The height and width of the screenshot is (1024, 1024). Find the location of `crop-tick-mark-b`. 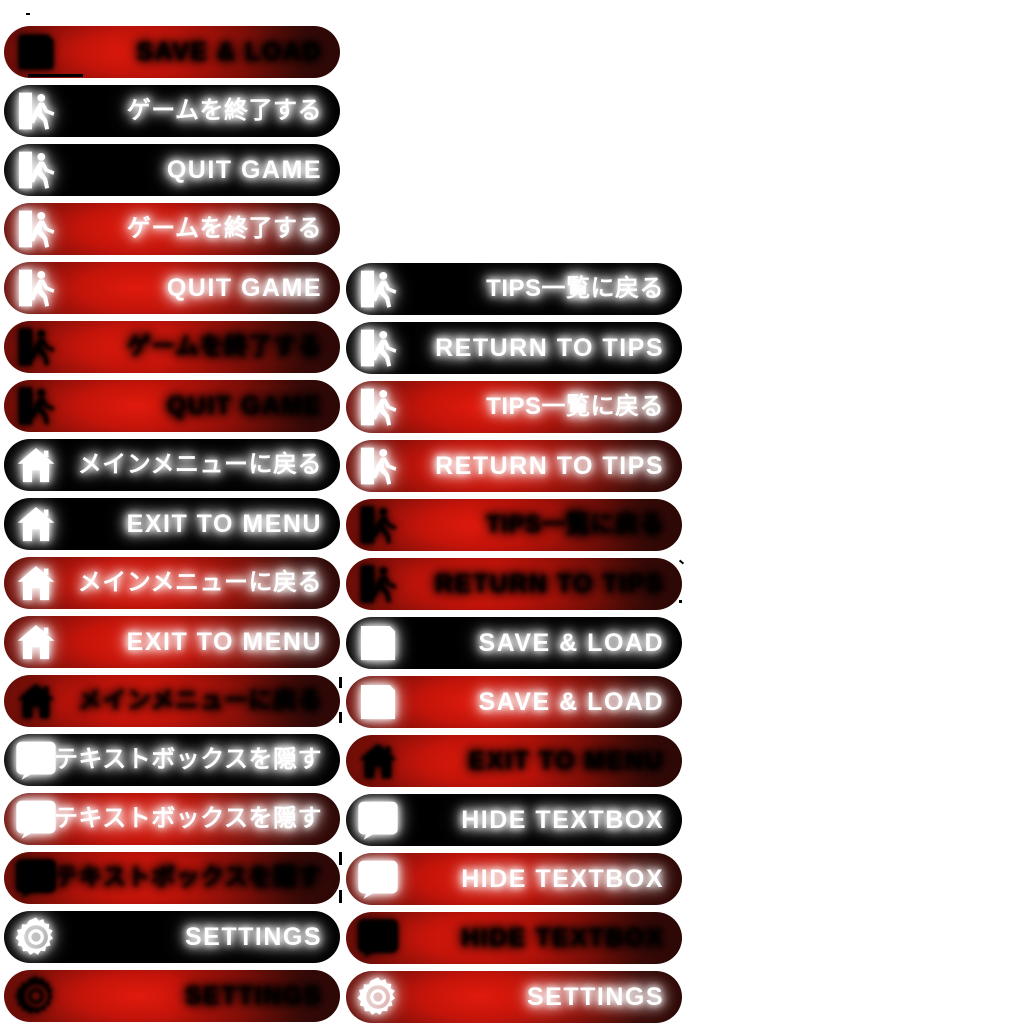

crop-tick-mark-b is located at coordinates (680, 601).